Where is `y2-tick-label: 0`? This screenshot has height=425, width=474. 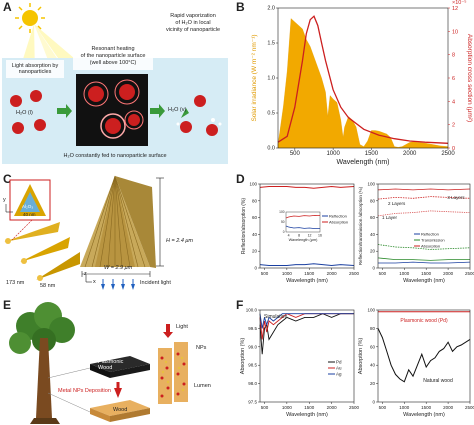 y2-tick-label: 0 is located at coordinates (453, 149).